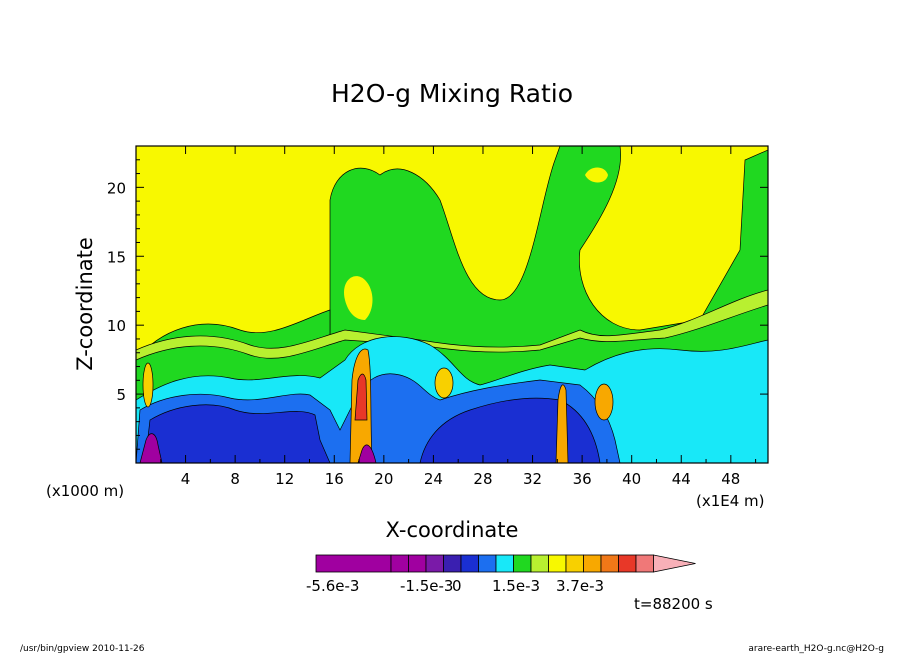 The width and height of the screenshot is (904, 658). Describe the element at coordinates (426, 586) in the screenshot. I see `colorbar-label: -1.5e-3` at that location.